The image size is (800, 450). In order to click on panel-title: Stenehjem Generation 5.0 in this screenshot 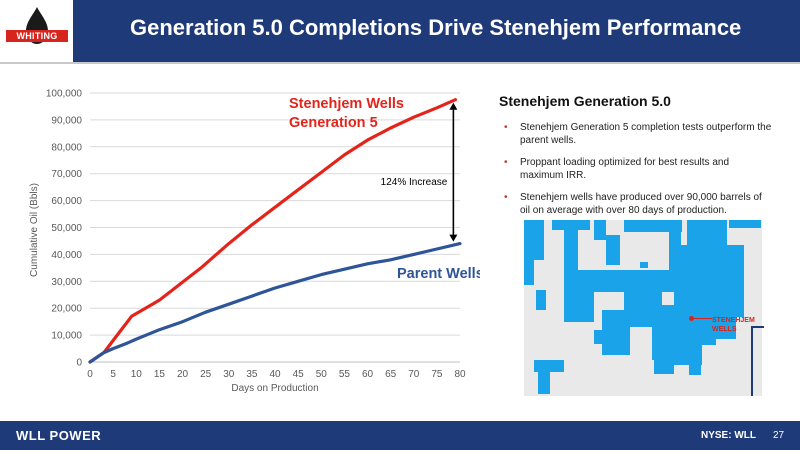, I will do `click(585, 101)`.